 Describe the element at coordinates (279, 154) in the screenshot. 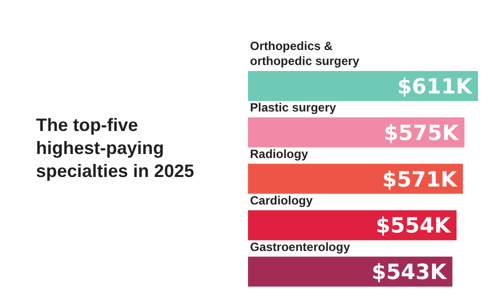

I see `y-tick-label: Radiology` at that location.